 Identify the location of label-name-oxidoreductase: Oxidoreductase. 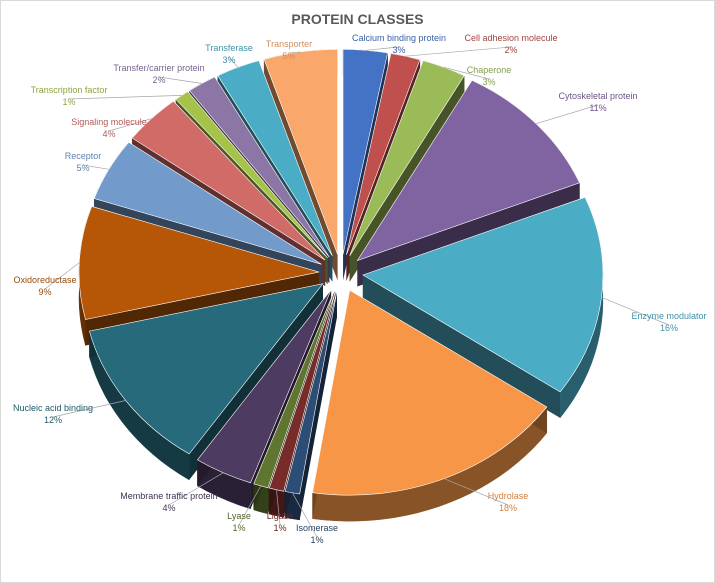
(44, 280).